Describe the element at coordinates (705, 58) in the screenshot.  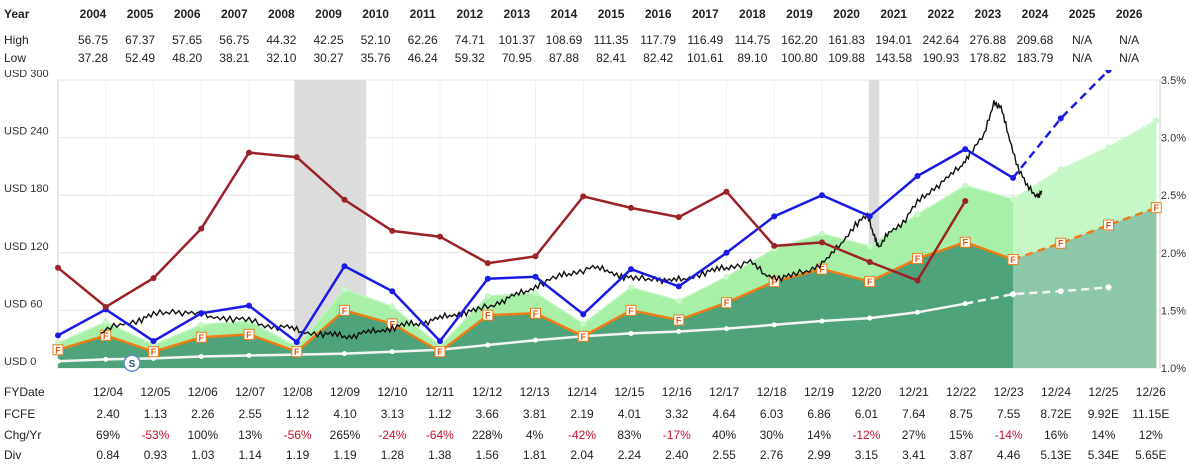
I see `low-value: 101.61` at that location.